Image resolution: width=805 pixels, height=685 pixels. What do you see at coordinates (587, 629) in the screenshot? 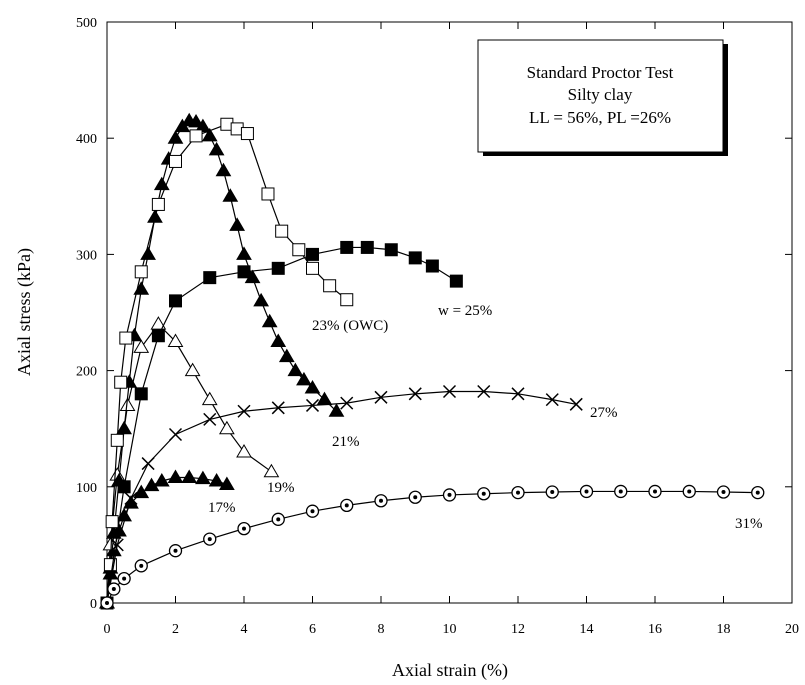
I see `x-tick-label: 14` at bounding box center [587, 629].